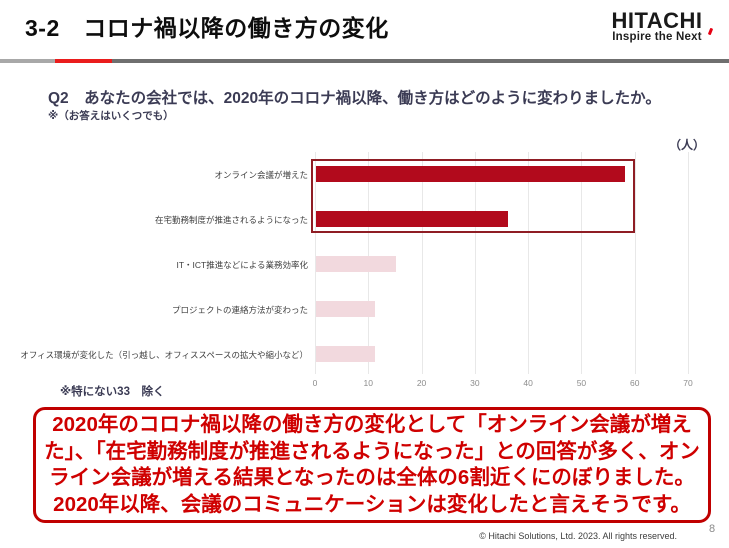 The height and width of the screenshot is (548, 729). What do you see at coordinates (528, 383) in the screenshot?
I see `x-tick-label: 40` at bounding box center [528, 383].